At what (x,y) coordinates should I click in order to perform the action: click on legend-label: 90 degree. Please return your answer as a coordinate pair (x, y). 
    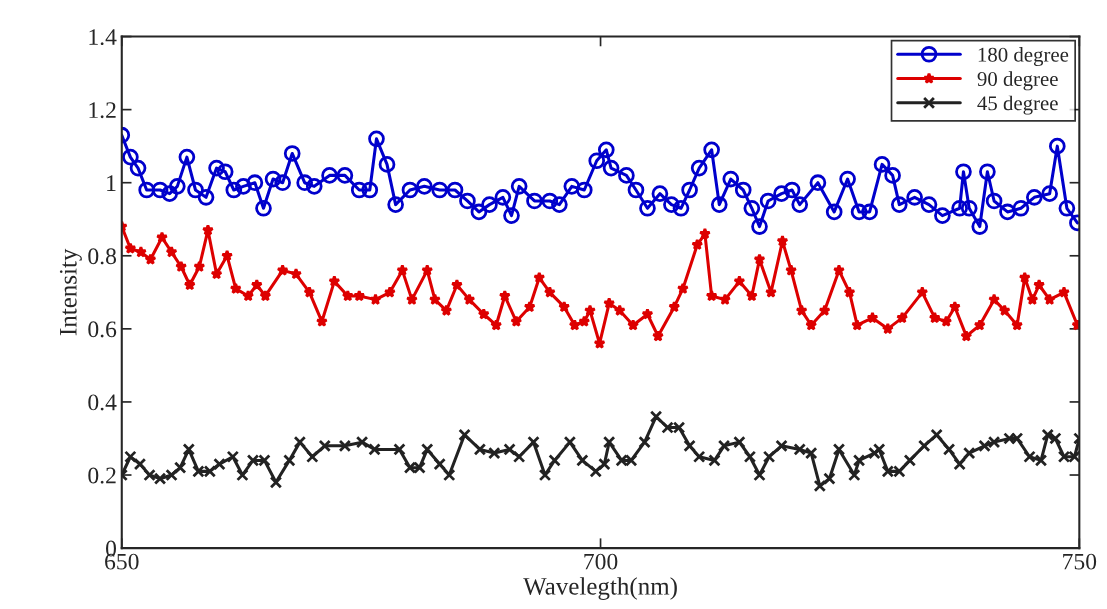
    Looking at the image, I should click on (1017, 81).